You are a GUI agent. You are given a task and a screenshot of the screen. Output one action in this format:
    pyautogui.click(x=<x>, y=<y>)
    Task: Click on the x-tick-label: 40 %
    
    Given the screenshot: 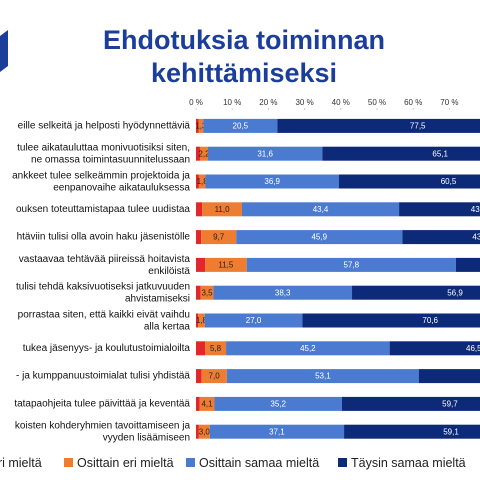 What is the action you would take?
    pyautogui.click(x=341, y=102)
    